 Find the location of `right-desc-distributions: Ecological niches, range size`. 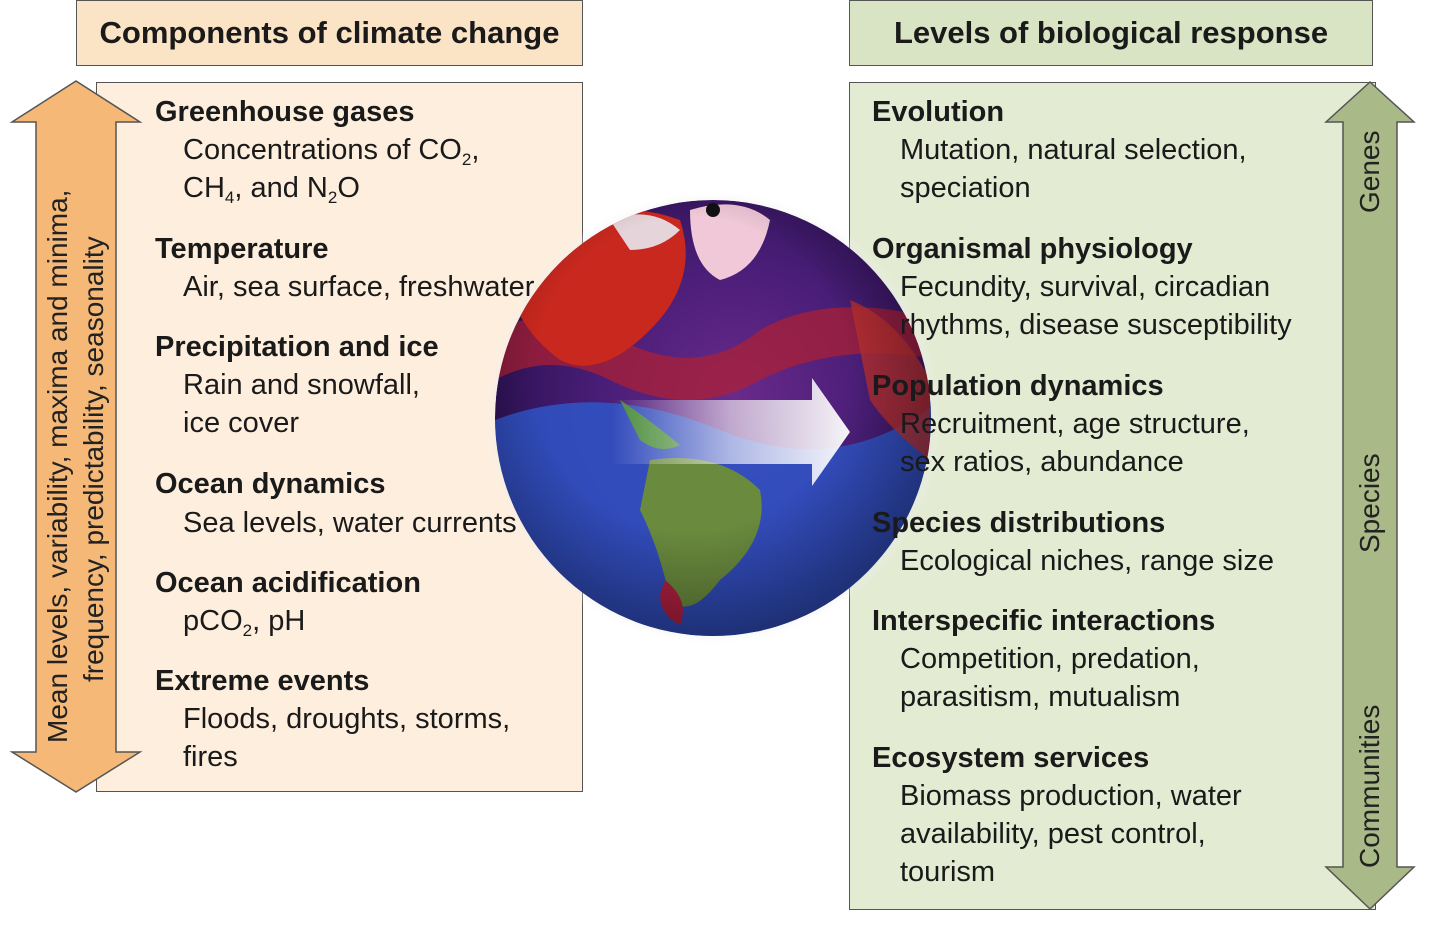

right-desc-distributions: Ecological niches, range size is located at coordinates (1087, 561).